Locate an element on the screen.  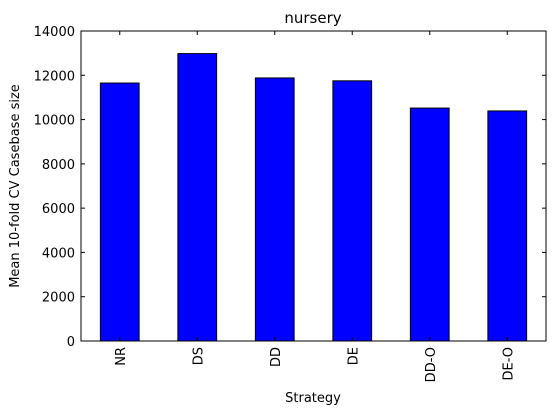
y-axis-label: Mean 10-fold CV Casebase size is located at coordinates (15, 186).